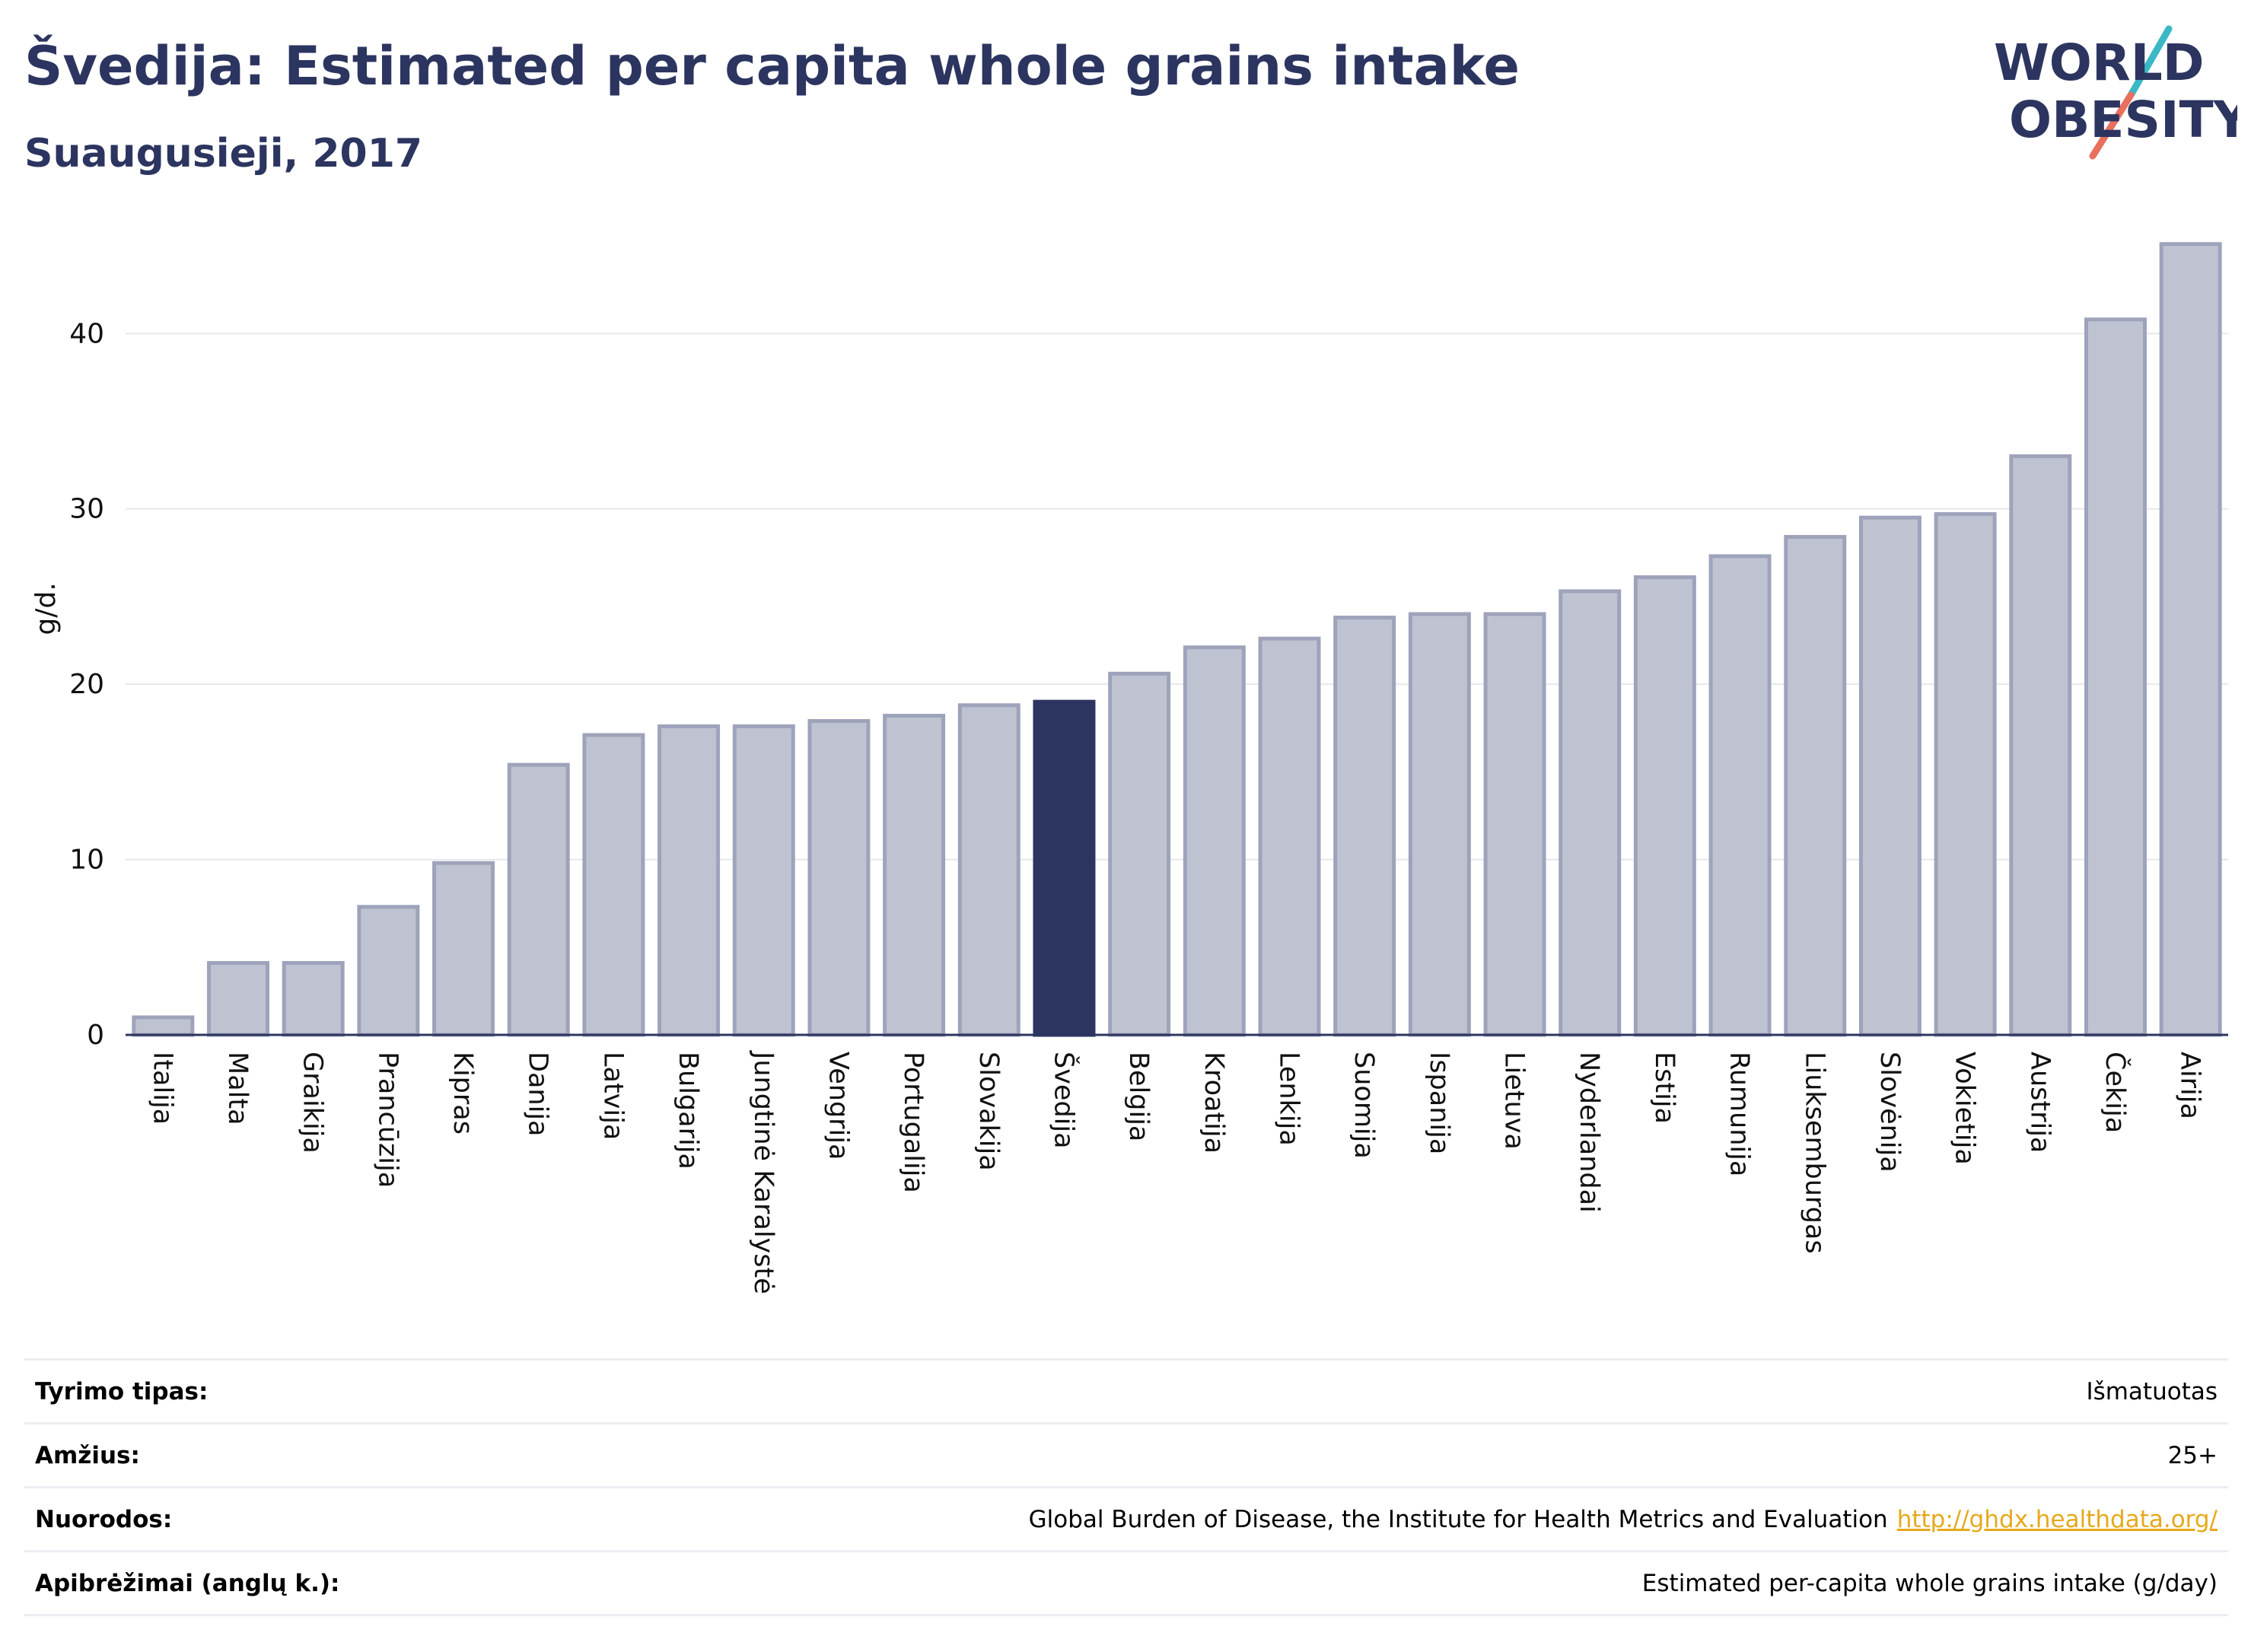 The image size is (2251, 1652). Describe the element at coordinates (1289, 1099) in the screenshot. I see `x-tick-label: Lenkija` at that location.